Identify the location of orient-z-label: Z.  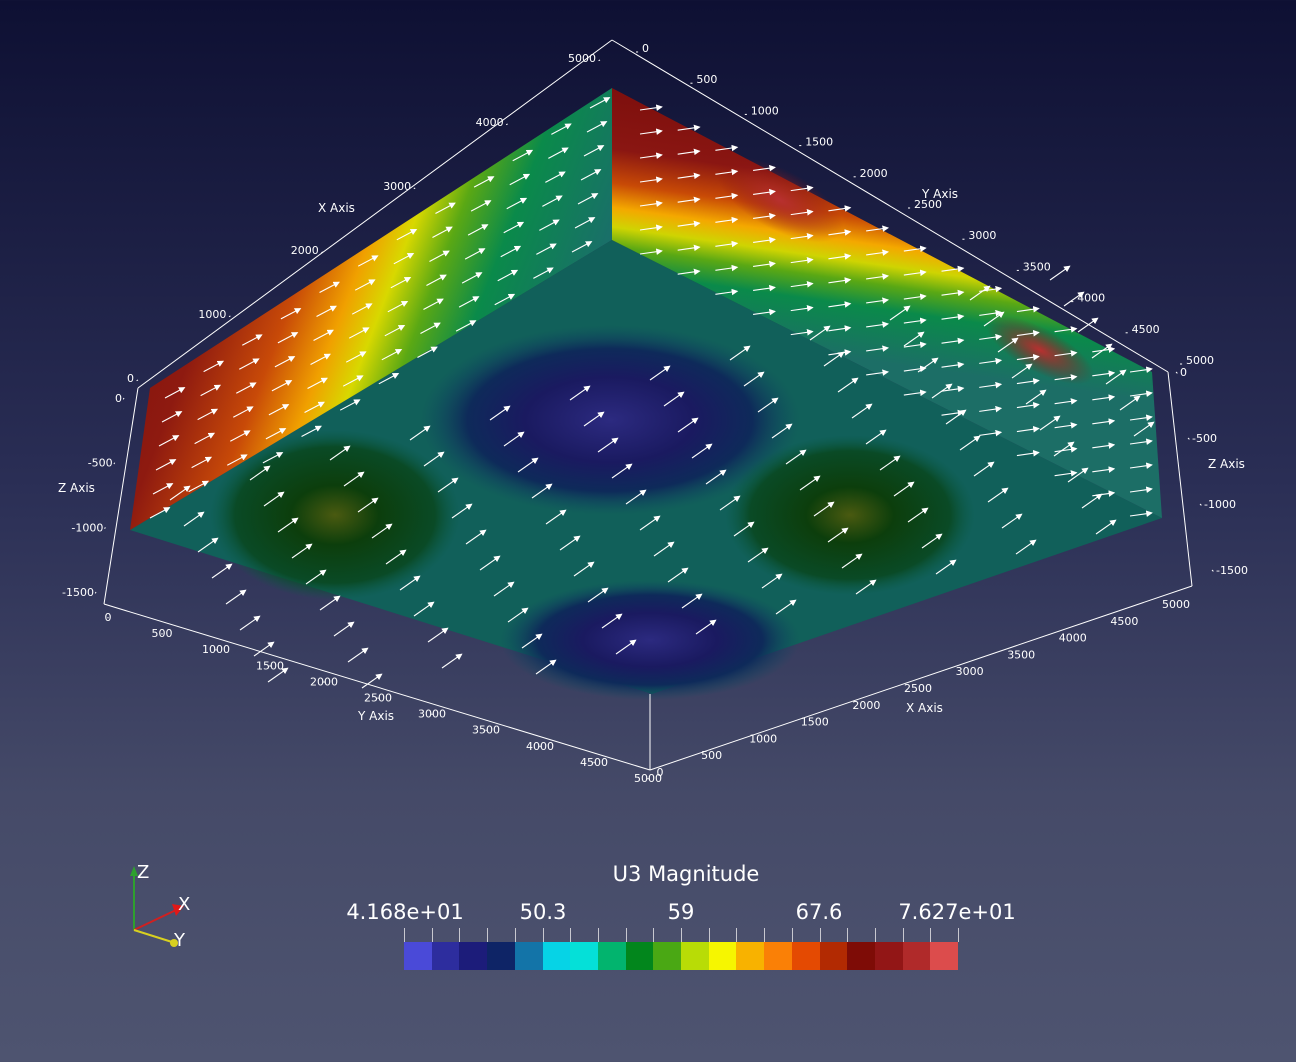
(143, 872).